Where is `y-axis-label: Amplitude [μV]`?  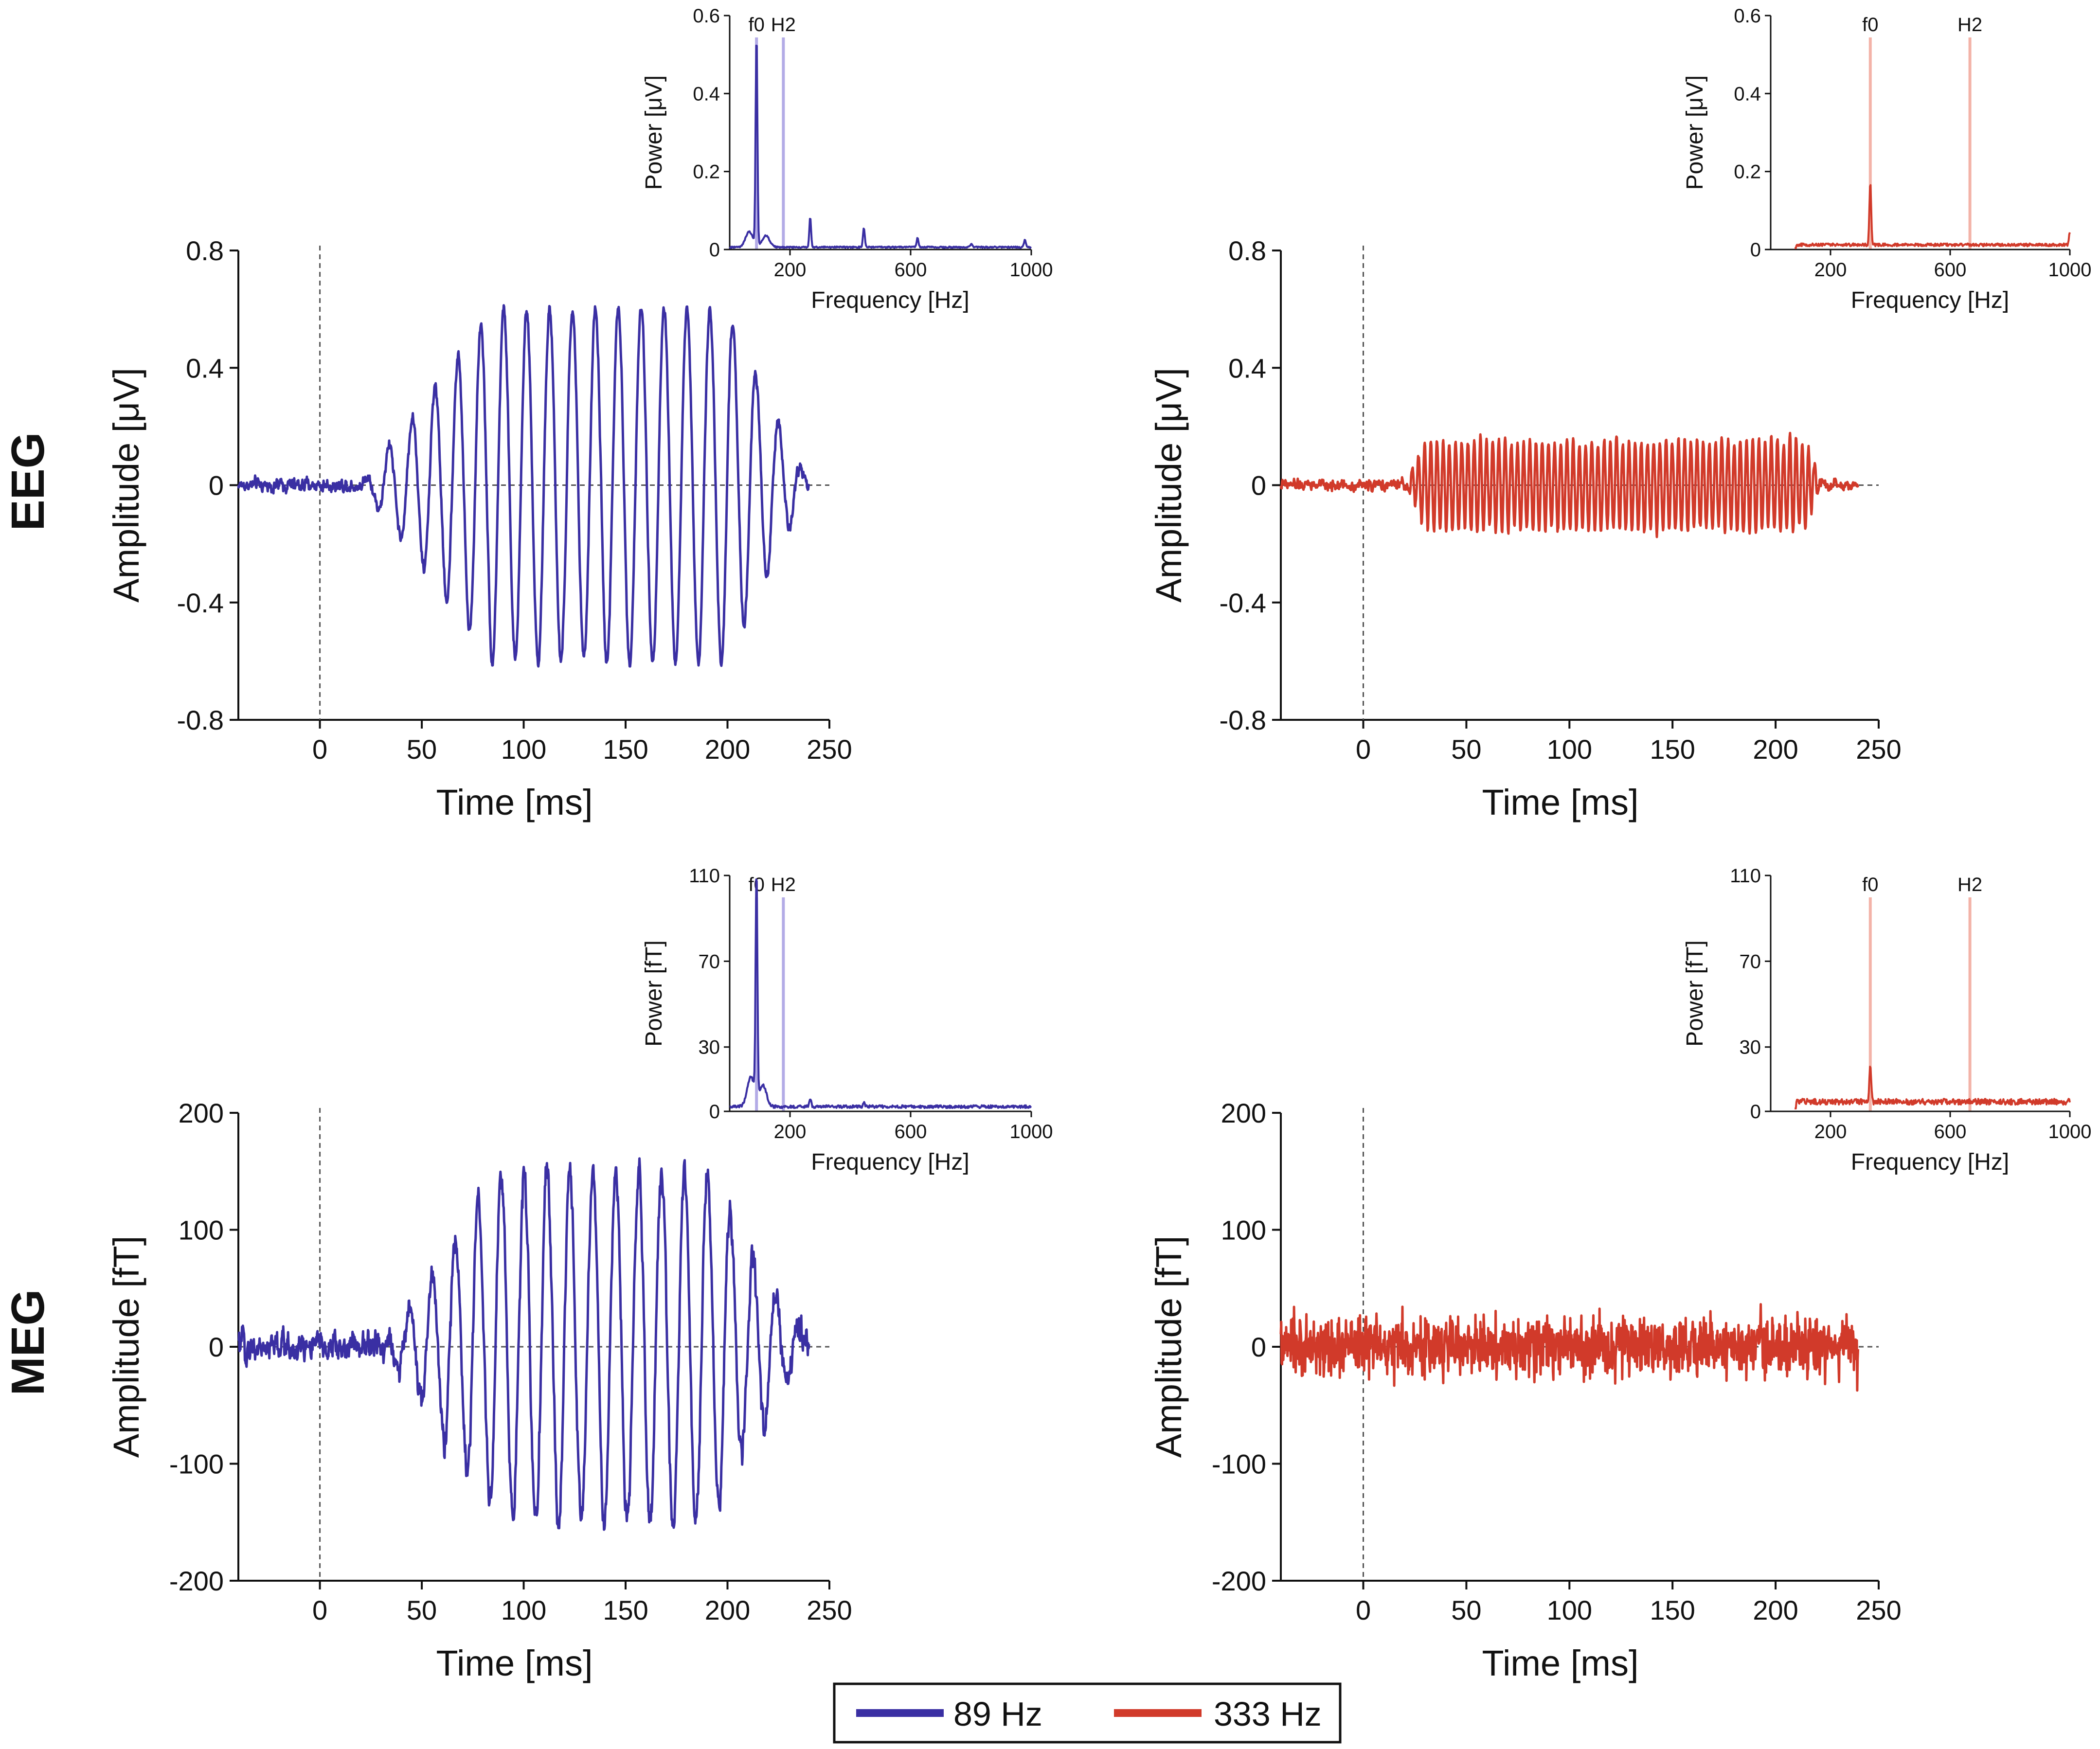 y-axis-label: Amplitude [μV] is located at coordinates (1169, 485).